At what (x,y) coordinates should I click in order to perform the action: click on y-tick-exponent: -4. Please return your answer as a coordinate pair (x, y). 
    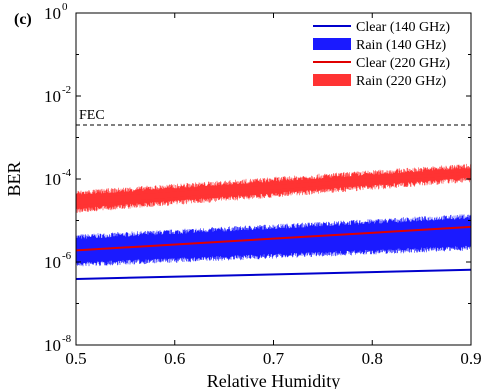
    Looking at the image, I should click on (67, 173).